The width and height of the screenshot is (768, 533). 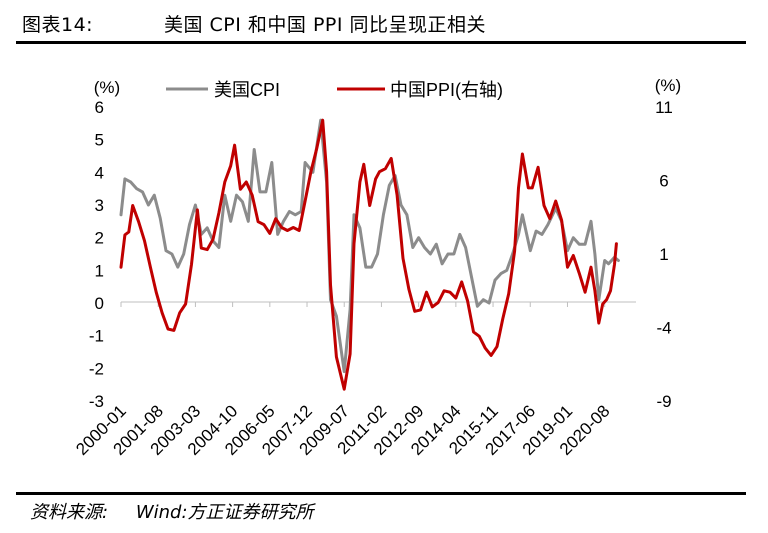 What do you see at coordinates (58, 25) in the screenshot?
I see `figure-number: 图表14:` at bounding box center [58, 25].